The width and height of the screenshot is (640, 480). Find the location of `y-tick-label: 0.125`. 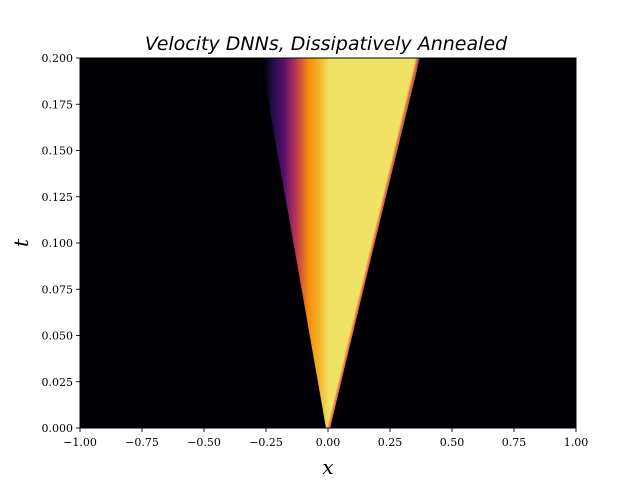

y-tick-label: 0.125 is located at coordinates (58, 197).